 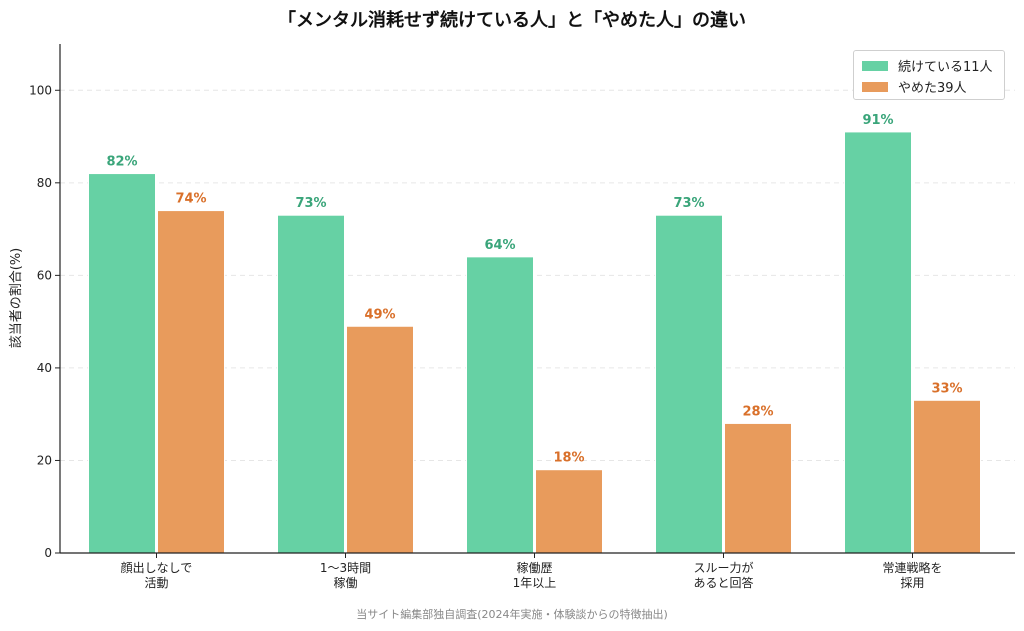 What do you see at coordinates (44, 183) in the screenshot?
I see `y-tick-label: 80` at bounding box center [44, 183].